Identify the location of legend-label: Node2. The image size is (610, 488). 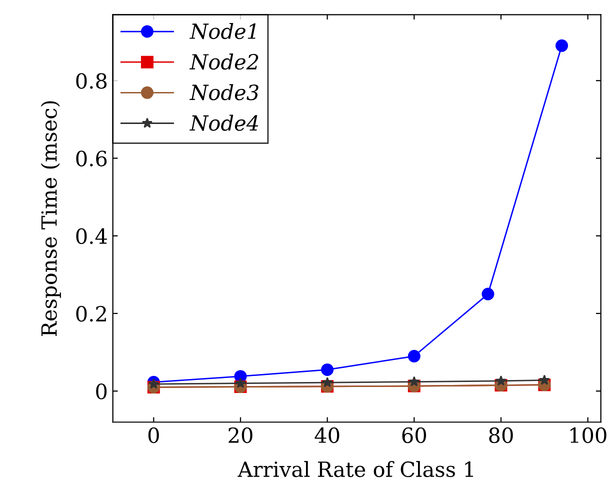
(224, 62).